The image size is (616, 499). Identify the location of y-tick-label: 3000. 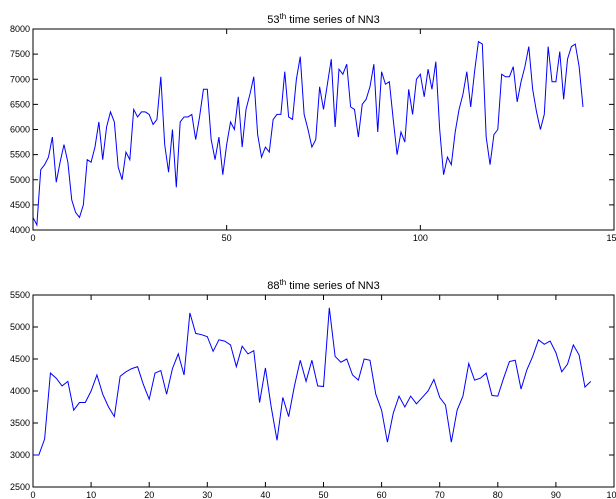
(20, 455).